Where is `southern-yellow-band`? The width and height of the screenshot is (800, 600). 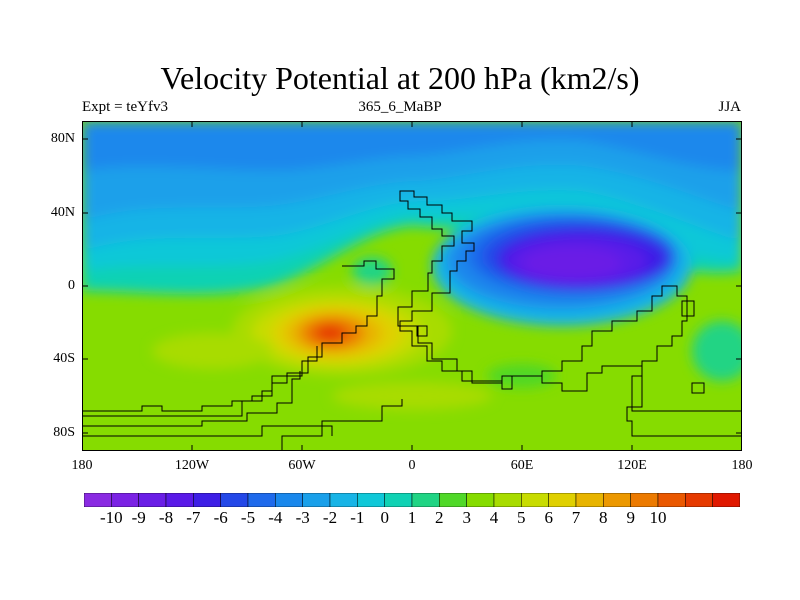 southern-yellow-band is located at coordinates (412, 396).